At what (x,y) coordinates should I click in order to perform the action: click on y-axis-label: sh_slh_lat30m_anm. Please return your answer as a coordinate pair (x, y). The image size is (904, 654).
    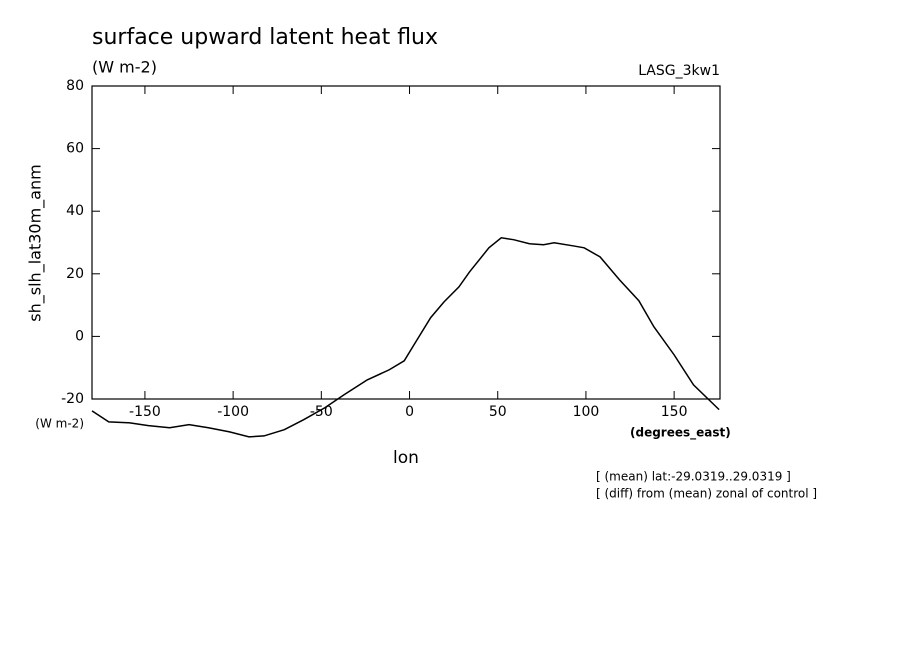
    Looking at the image, I should click on (36, 242).